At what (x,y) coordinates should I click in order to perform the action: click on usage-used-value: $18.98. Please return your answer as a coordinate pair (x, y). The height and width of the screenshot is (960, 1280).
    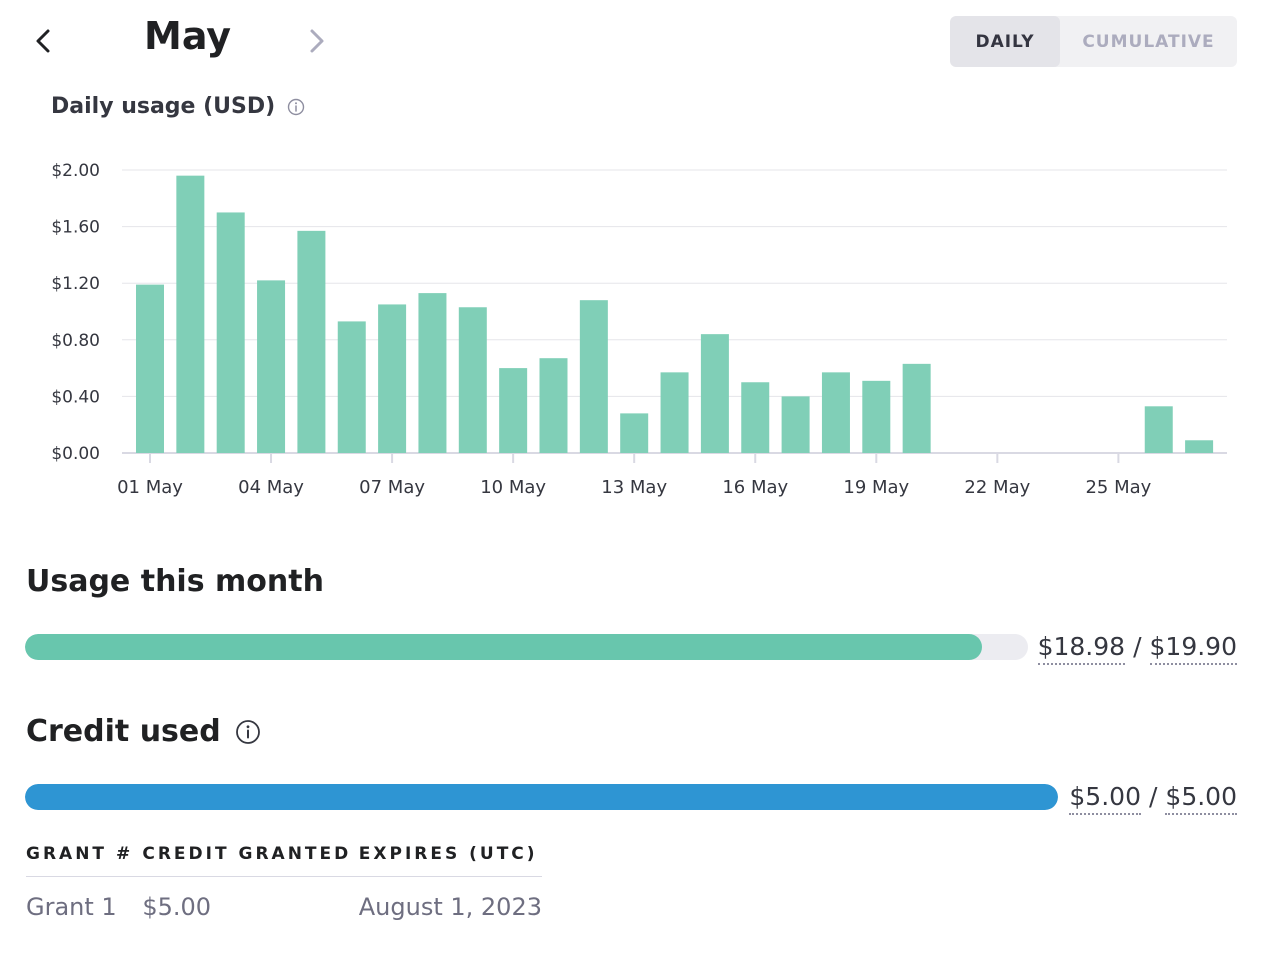
    Looking at the image, I should click on (1081, 648).